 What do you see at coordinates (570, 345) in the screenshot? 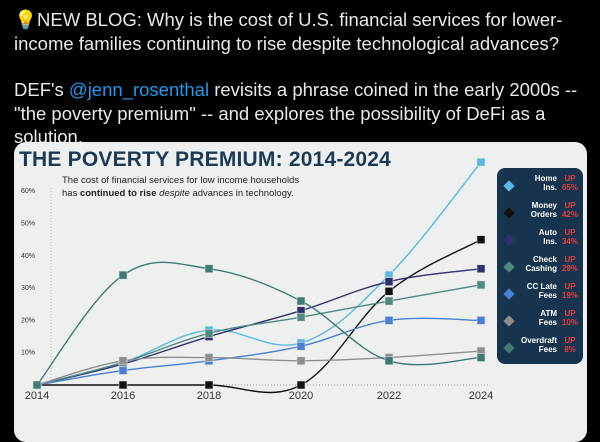
I see `legend-change: UP 8%` at bounding box center [570, 345].